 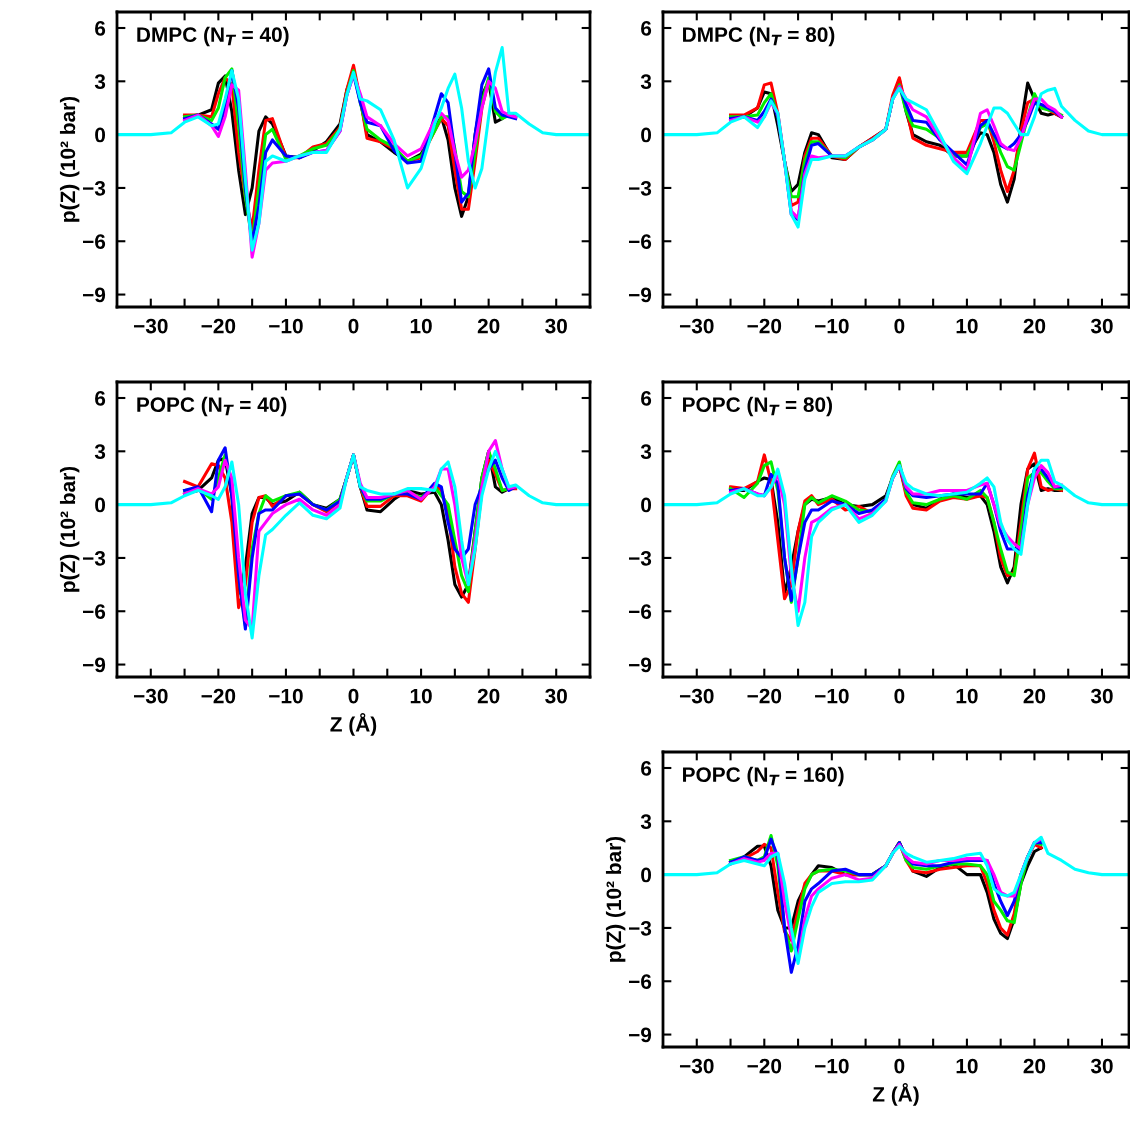 What do you see at coordinates (757, 406) in the screenshot?
I see `text: POPC (N$_{T}$ = 80)` at bounding box center [757, 406].